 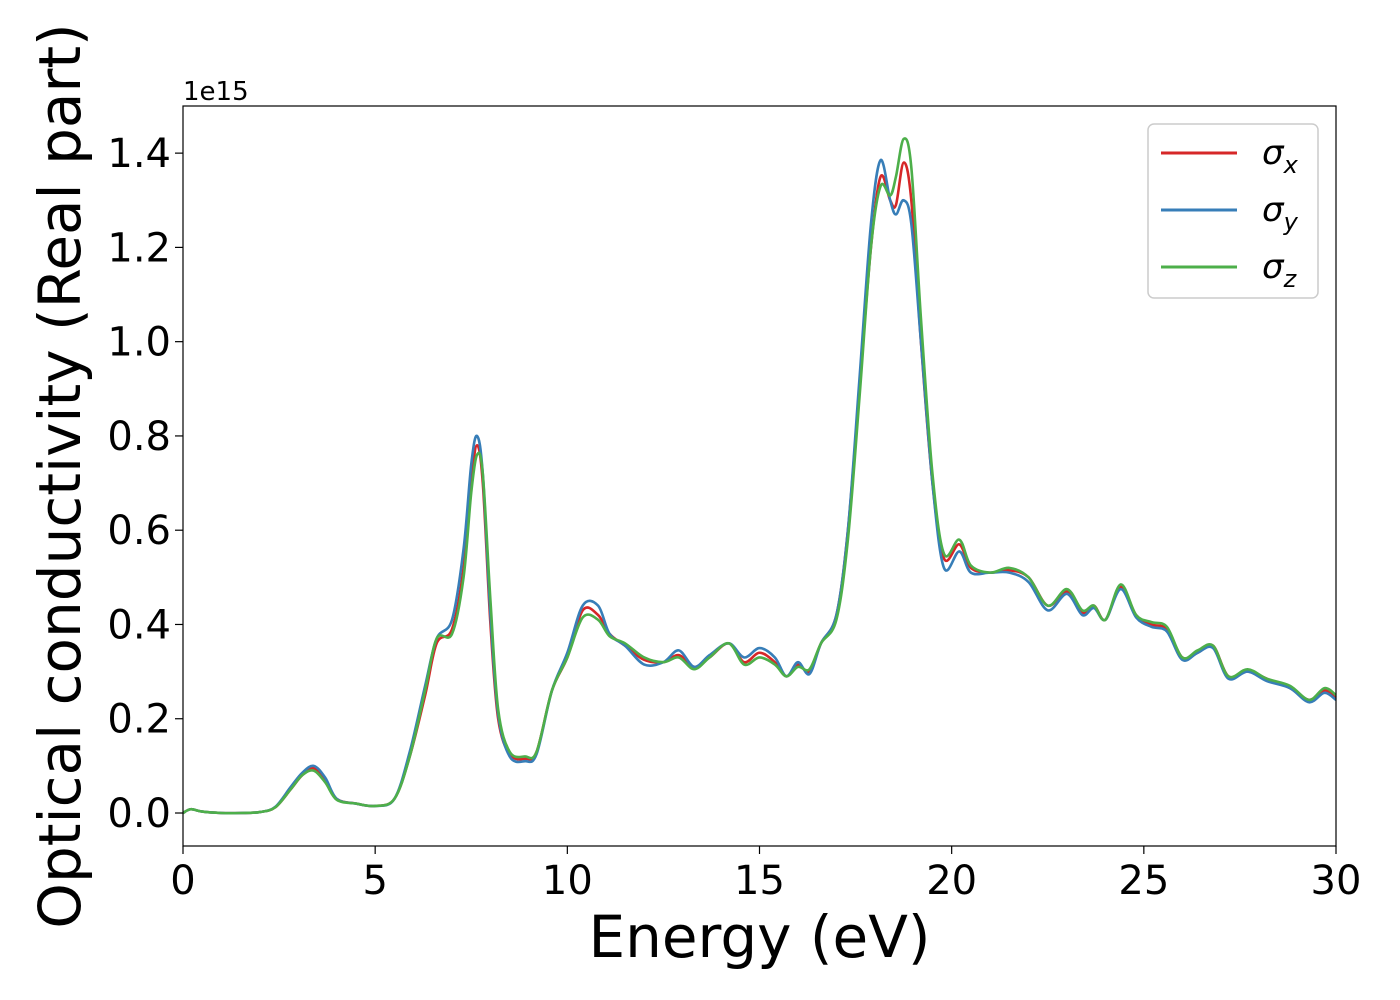 What do you see at coordinates (139, 720) in the screenshot?
I see `y-tick-label: 0.2` at bounding box center [139, 720].